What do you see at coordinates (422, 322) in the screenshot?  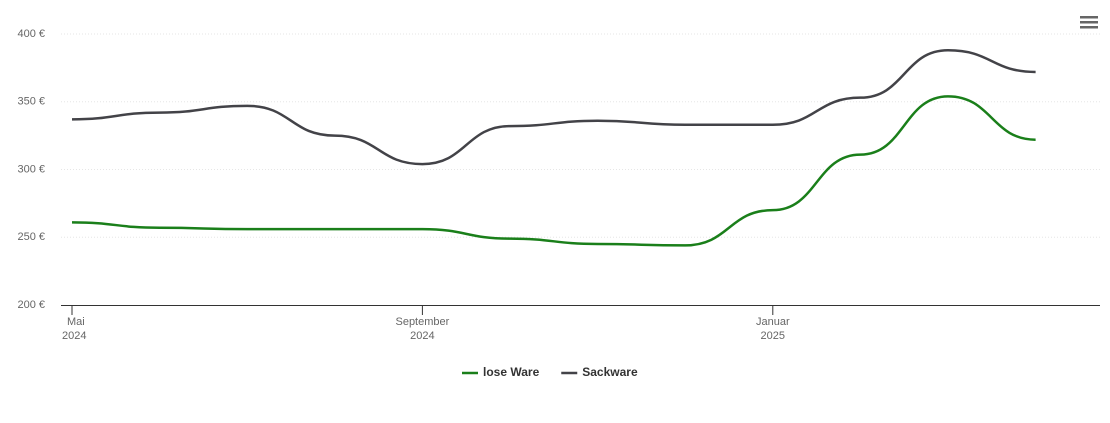 I see `x-tick-label: September` at bounding box center [422, 322].